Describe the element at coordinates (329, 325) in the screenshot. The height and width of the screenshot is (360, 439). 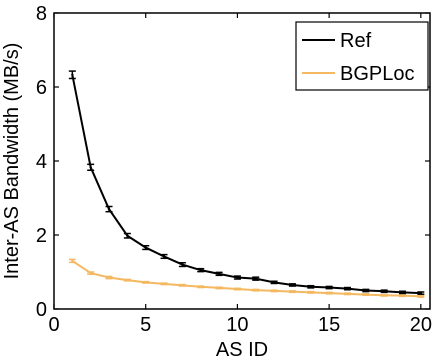
I see `x-tick-label: 15` at that location.